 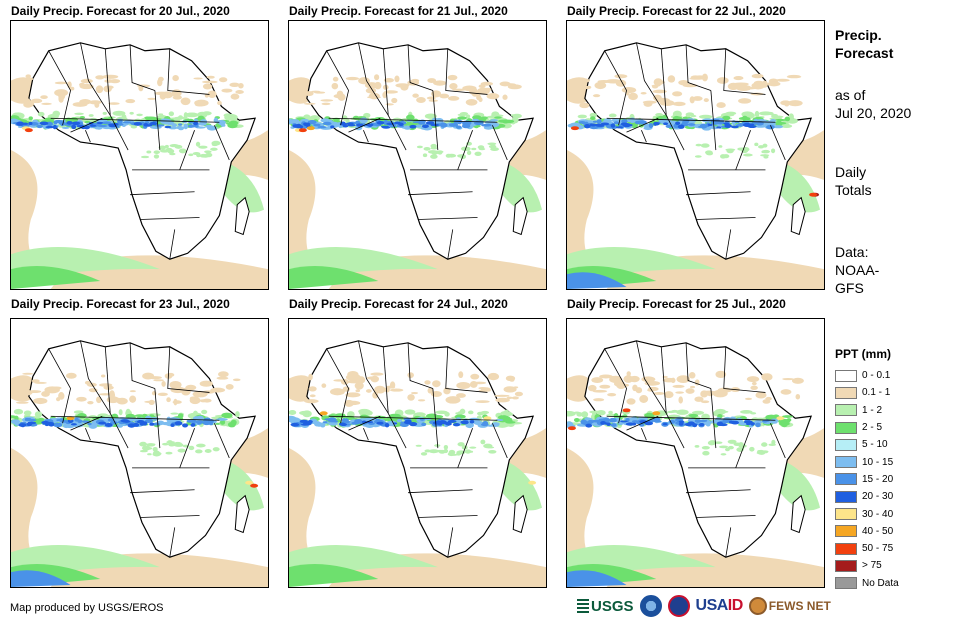 I want to click on legend-label: 40 - 50, so click(x=878, y=531).